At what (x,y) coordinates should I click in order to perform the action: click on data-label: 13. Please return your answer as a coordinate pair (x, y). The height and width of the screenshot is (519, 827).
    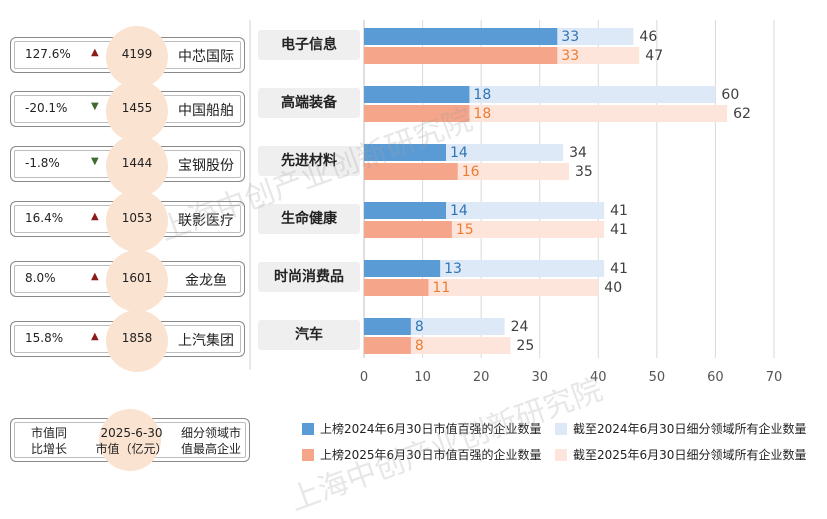
    Looking at the image, I should click on (453, 269).